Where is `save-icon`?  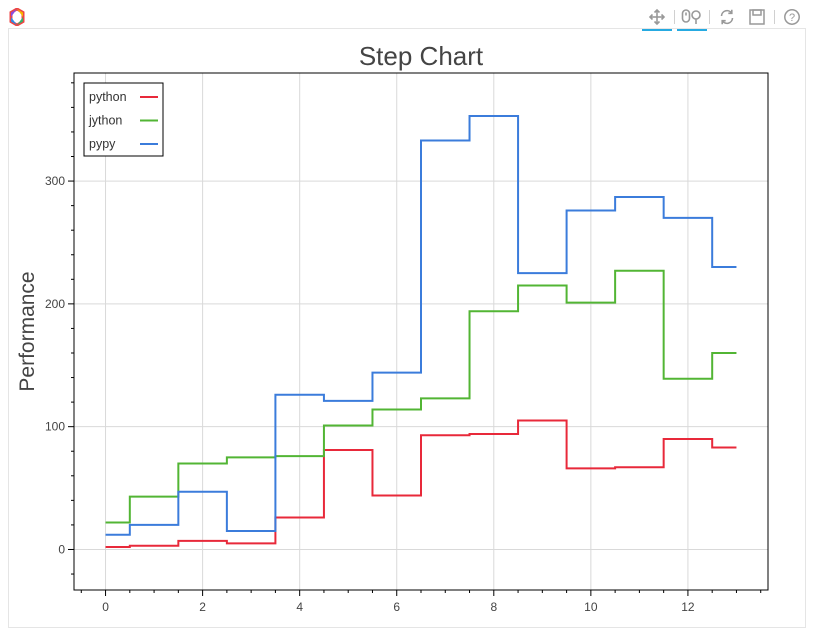
save-icon is located at coordinates (757, 17).